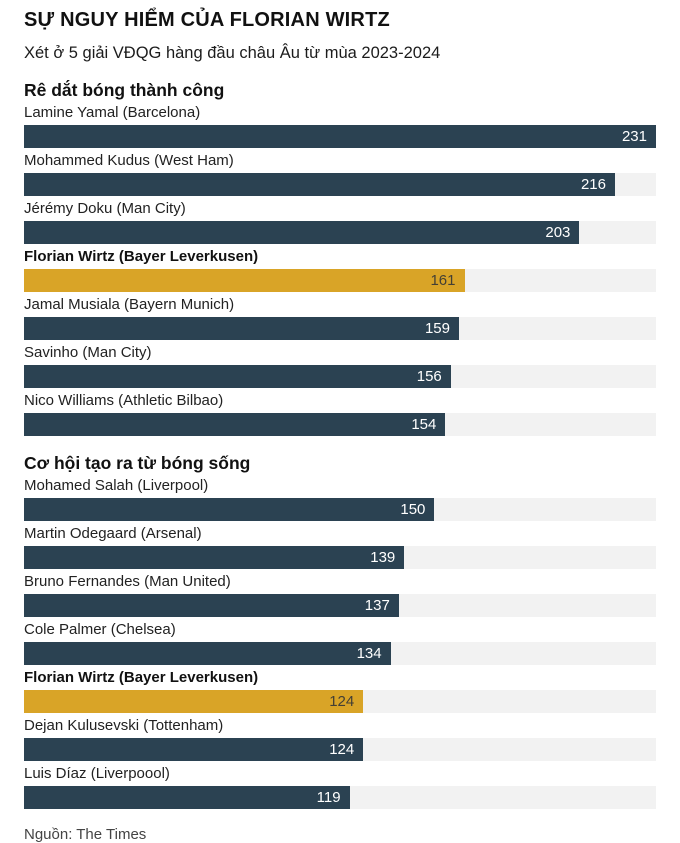  I want to click on bar-row: Savinho (Man City) 156, so click(340, 366).